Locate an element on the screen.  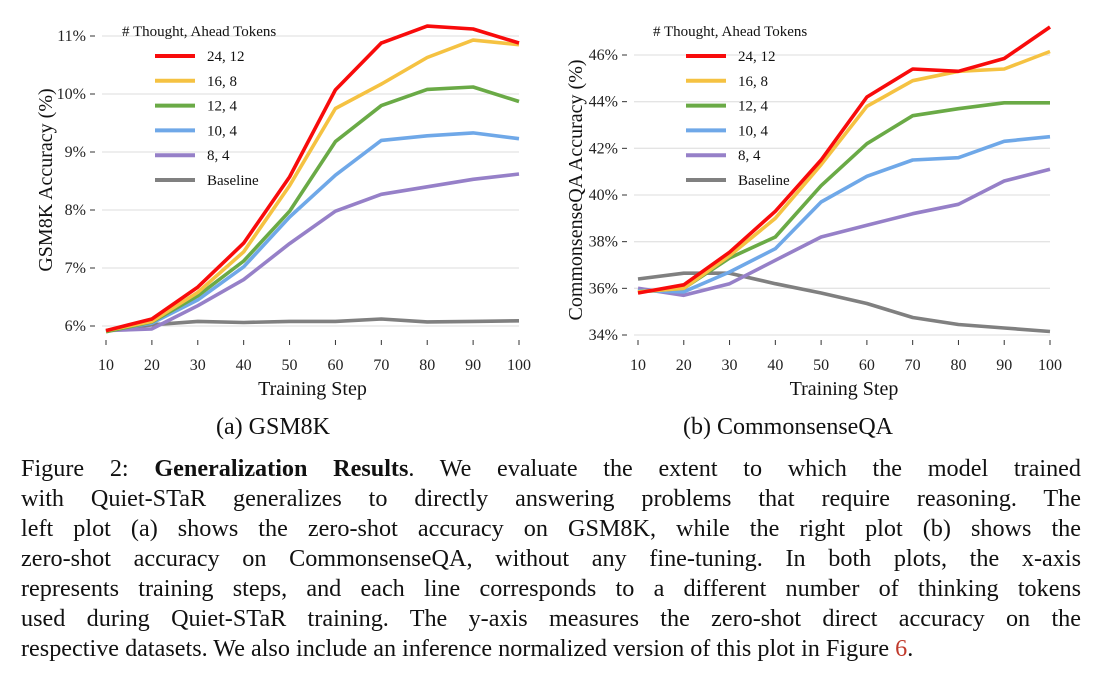
y-tick-label: 44% is located at coordinates (603, 102).